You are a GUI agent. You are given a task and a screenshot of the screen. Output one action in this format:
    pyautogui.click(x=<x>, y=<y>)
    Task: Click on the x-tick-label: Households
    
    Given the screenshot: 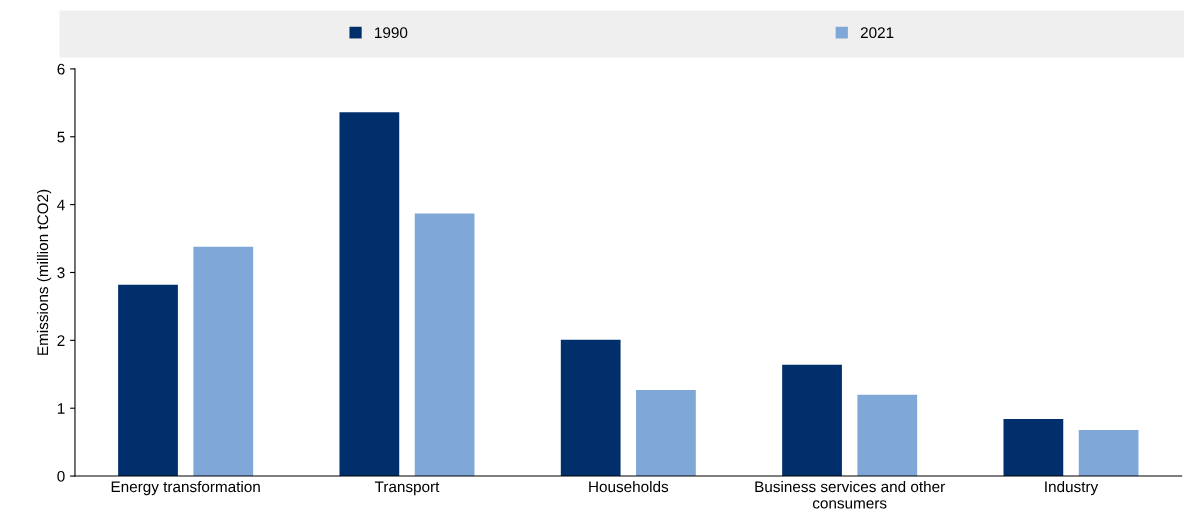 What is the action you would take?
    pyautogui.click(x=629, y=486)
    